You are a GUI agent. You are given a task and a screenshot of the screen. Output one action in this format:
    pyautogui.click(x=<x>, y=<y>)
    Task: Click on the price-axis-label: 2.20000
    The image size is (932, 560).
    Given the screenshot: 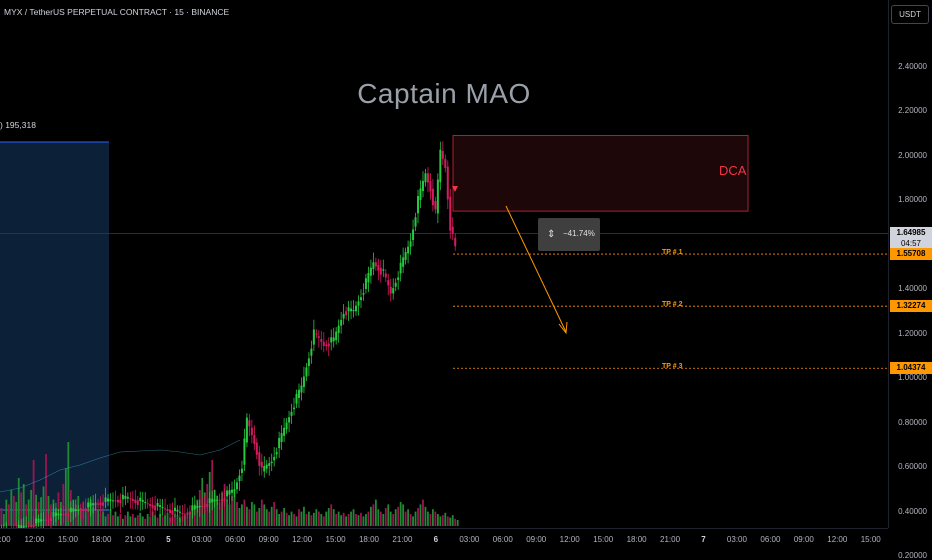 What is the action you would take?
    pyautogui.click(x=912, y=110)
    